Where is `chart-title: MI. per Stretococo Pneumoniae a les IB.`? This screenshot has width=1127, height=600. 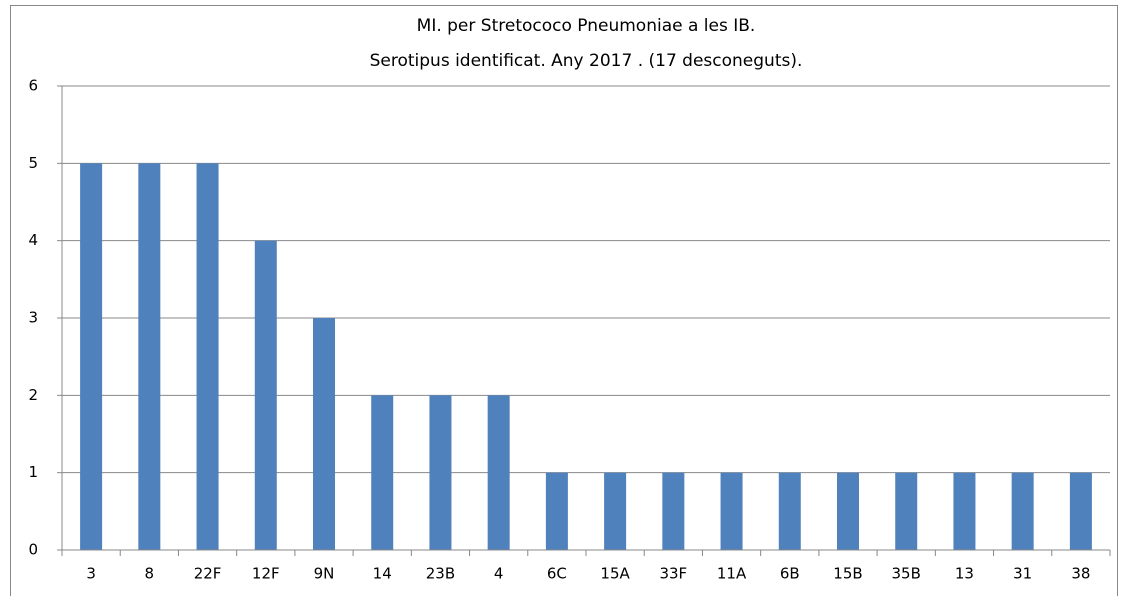 chart-title: MI. per Stretococo Pneumoniae a les IB. is located at coordinates (586, 26).